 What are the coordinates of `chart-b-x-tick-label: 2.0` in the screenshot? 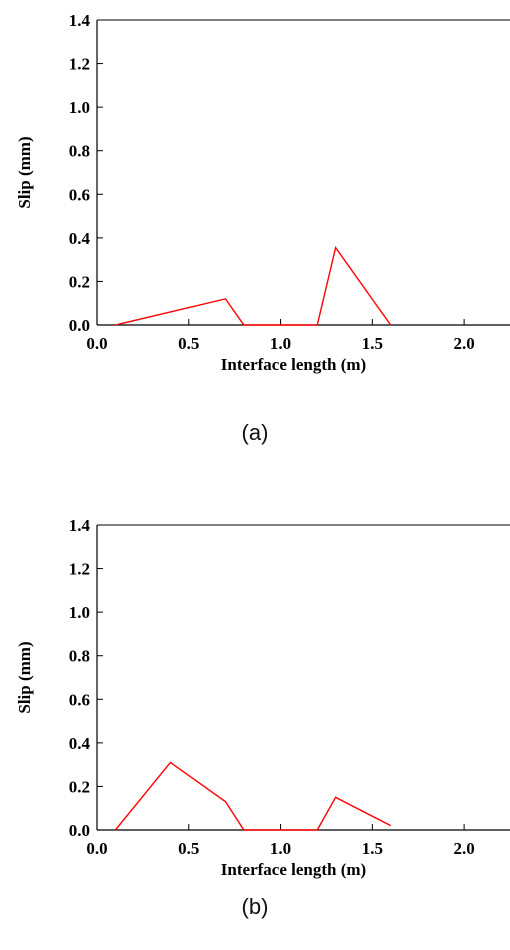 It's located at (463, 848).